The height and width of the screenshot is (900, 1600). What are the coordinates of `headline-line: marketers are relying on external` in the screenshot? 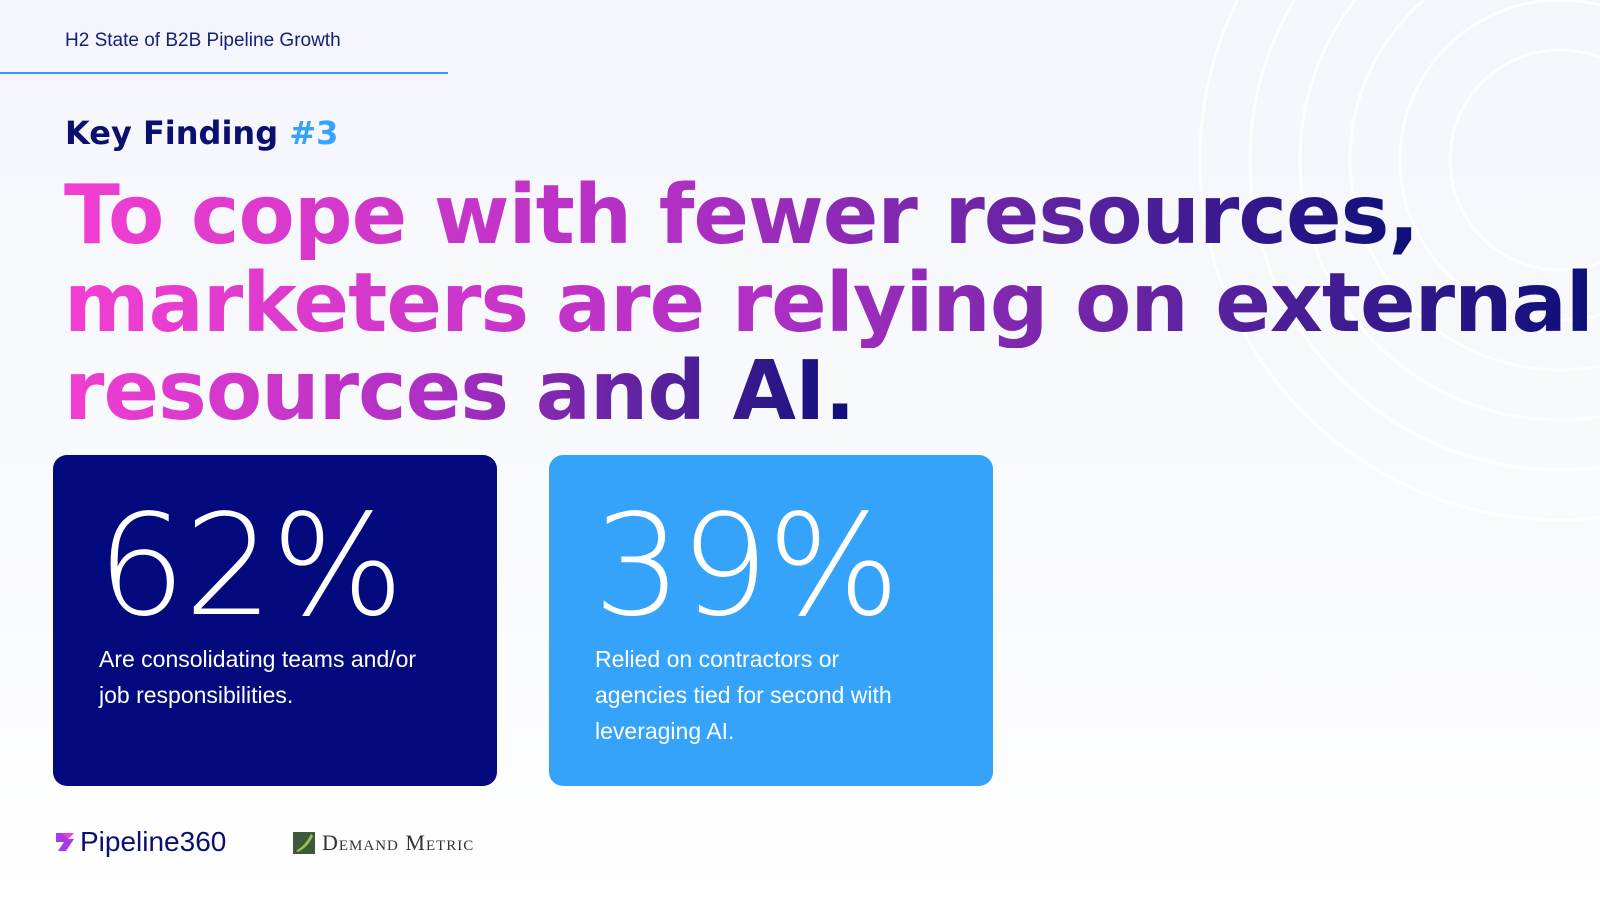 It's located at (829, 303).